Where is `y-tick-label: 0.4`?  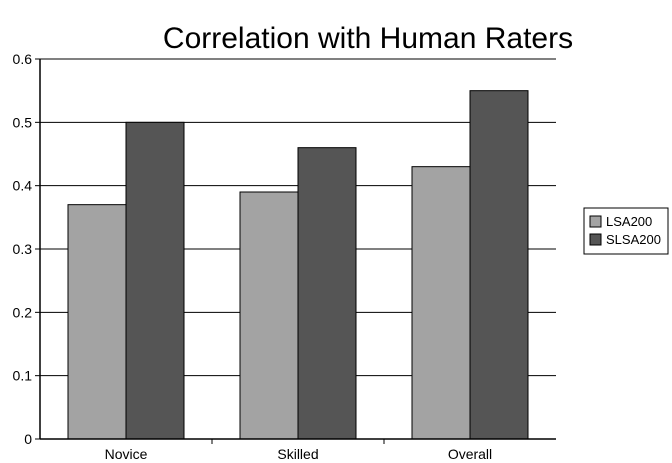 y-tick-label: 0.4 is located at coordinates (23, 186).